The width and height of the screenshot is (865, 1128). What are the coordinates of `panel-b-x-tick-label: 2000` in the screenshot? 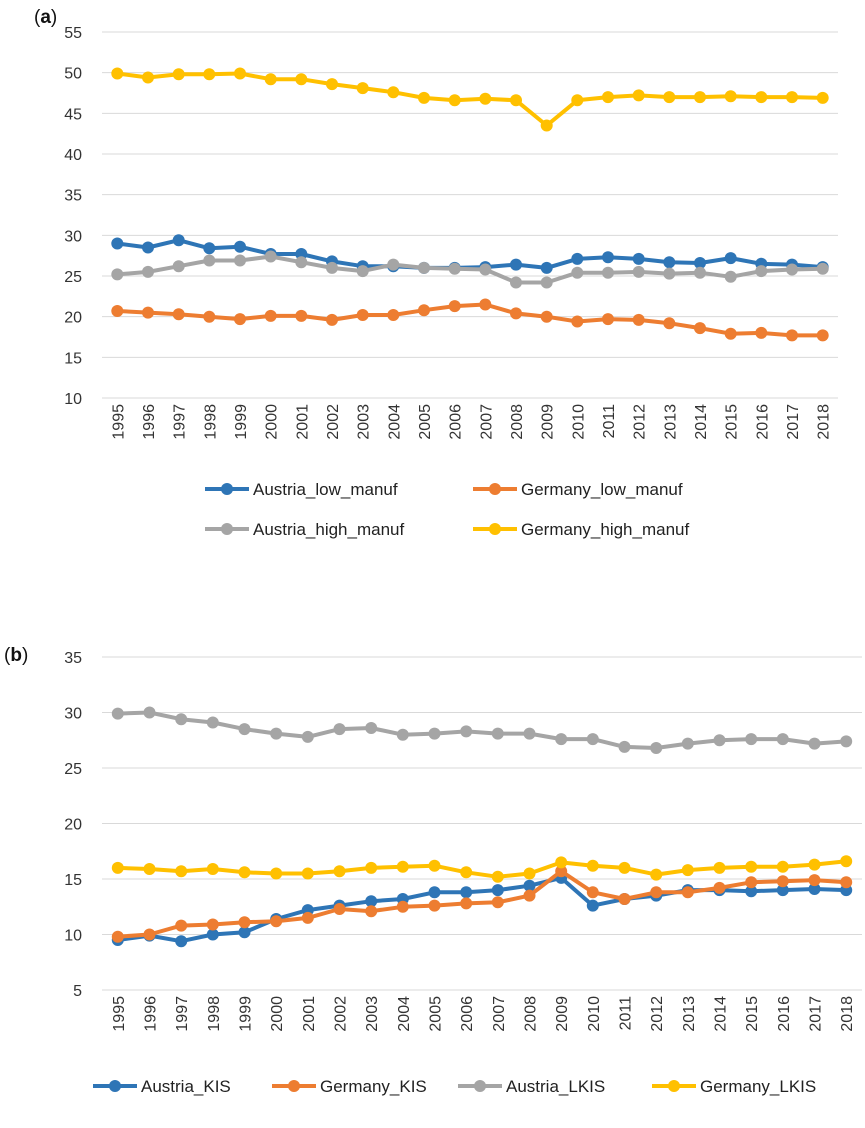 It's located at (277, 1014).